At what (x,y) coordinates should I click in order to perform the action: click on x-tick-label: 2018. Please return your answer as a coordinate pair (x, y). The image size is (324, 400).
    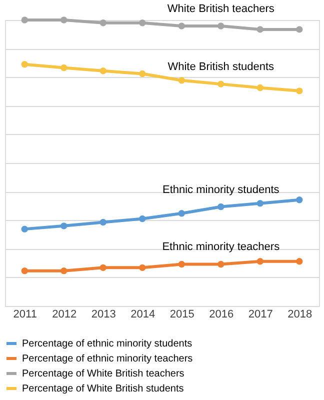
    Looking at the image, I should click on (300, 314).